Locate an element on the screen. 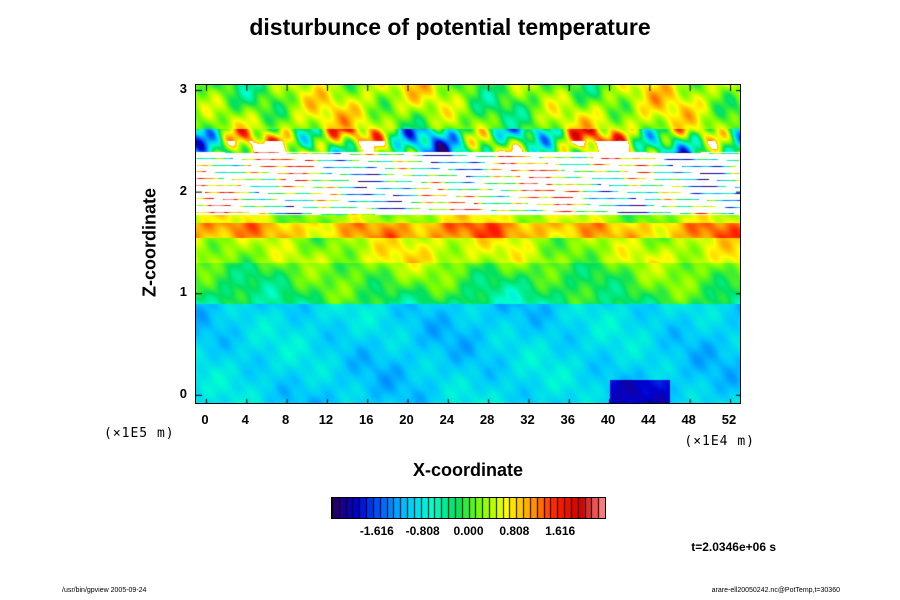 This screenshot has width=900, height=600. colorbar-tick-label: -0.808 is located at coordinates (422, 531).